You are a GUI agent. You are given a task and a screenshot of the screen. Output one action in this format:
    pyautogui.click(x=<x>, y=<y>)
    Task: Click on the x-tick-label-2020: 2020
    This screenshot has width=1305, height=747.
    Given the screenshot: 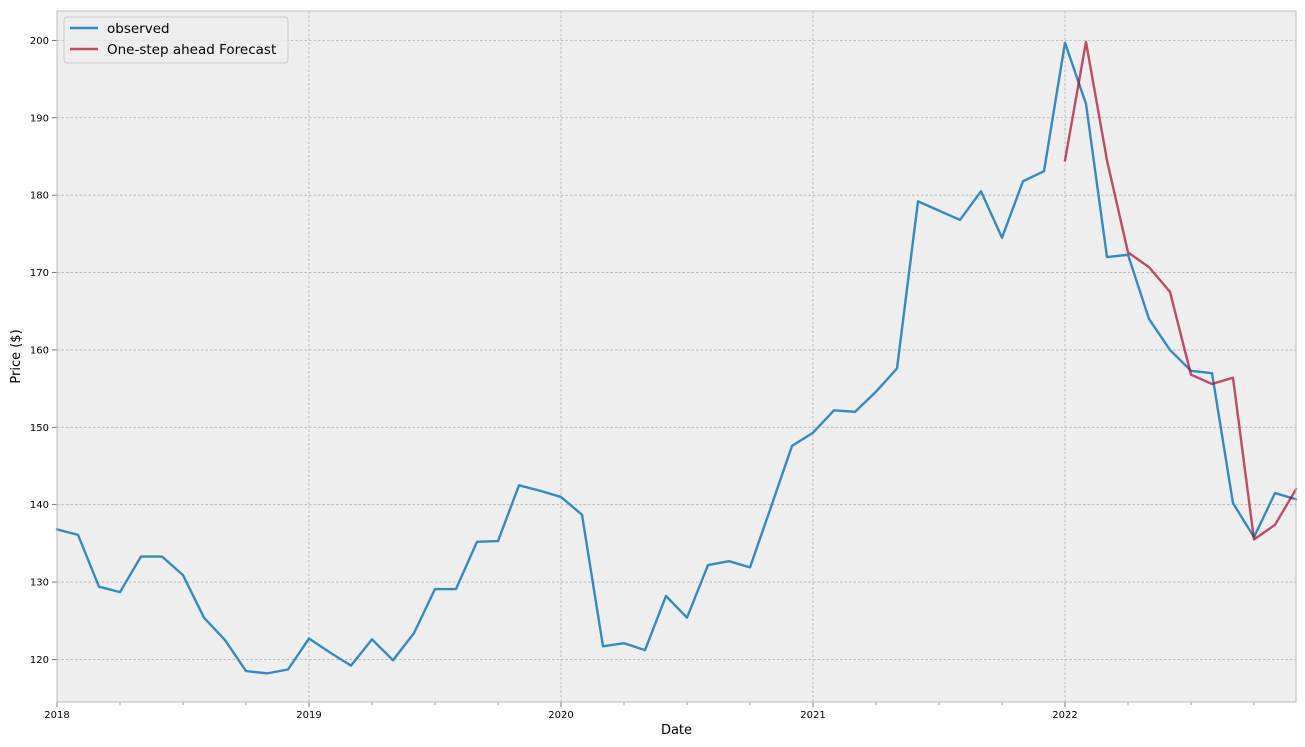 What is the action you would take?
    pyautogui.click(x=560, y=715)
    